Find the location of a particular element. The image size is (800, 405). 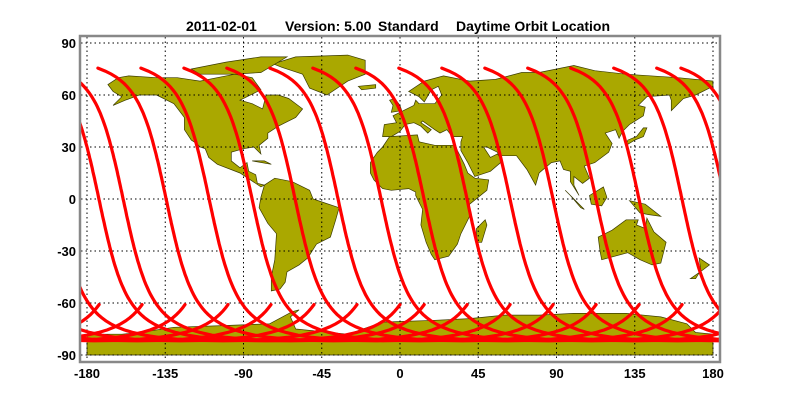

y-tick-label: 90 is located at coordinates (69, 43).